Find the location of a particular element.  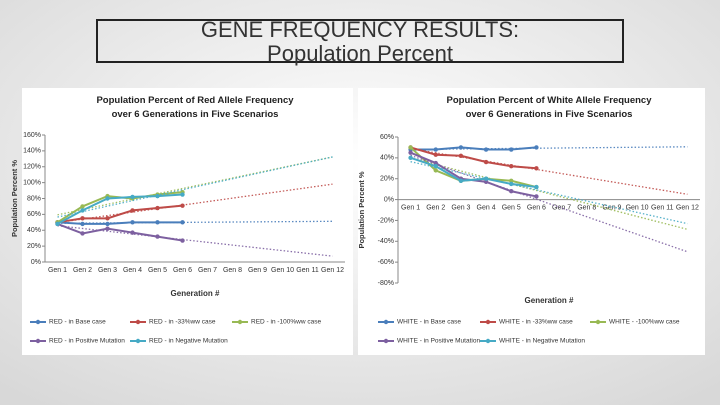

legend-label: RED - in -33%ww case is located at coordinates (182, 322).